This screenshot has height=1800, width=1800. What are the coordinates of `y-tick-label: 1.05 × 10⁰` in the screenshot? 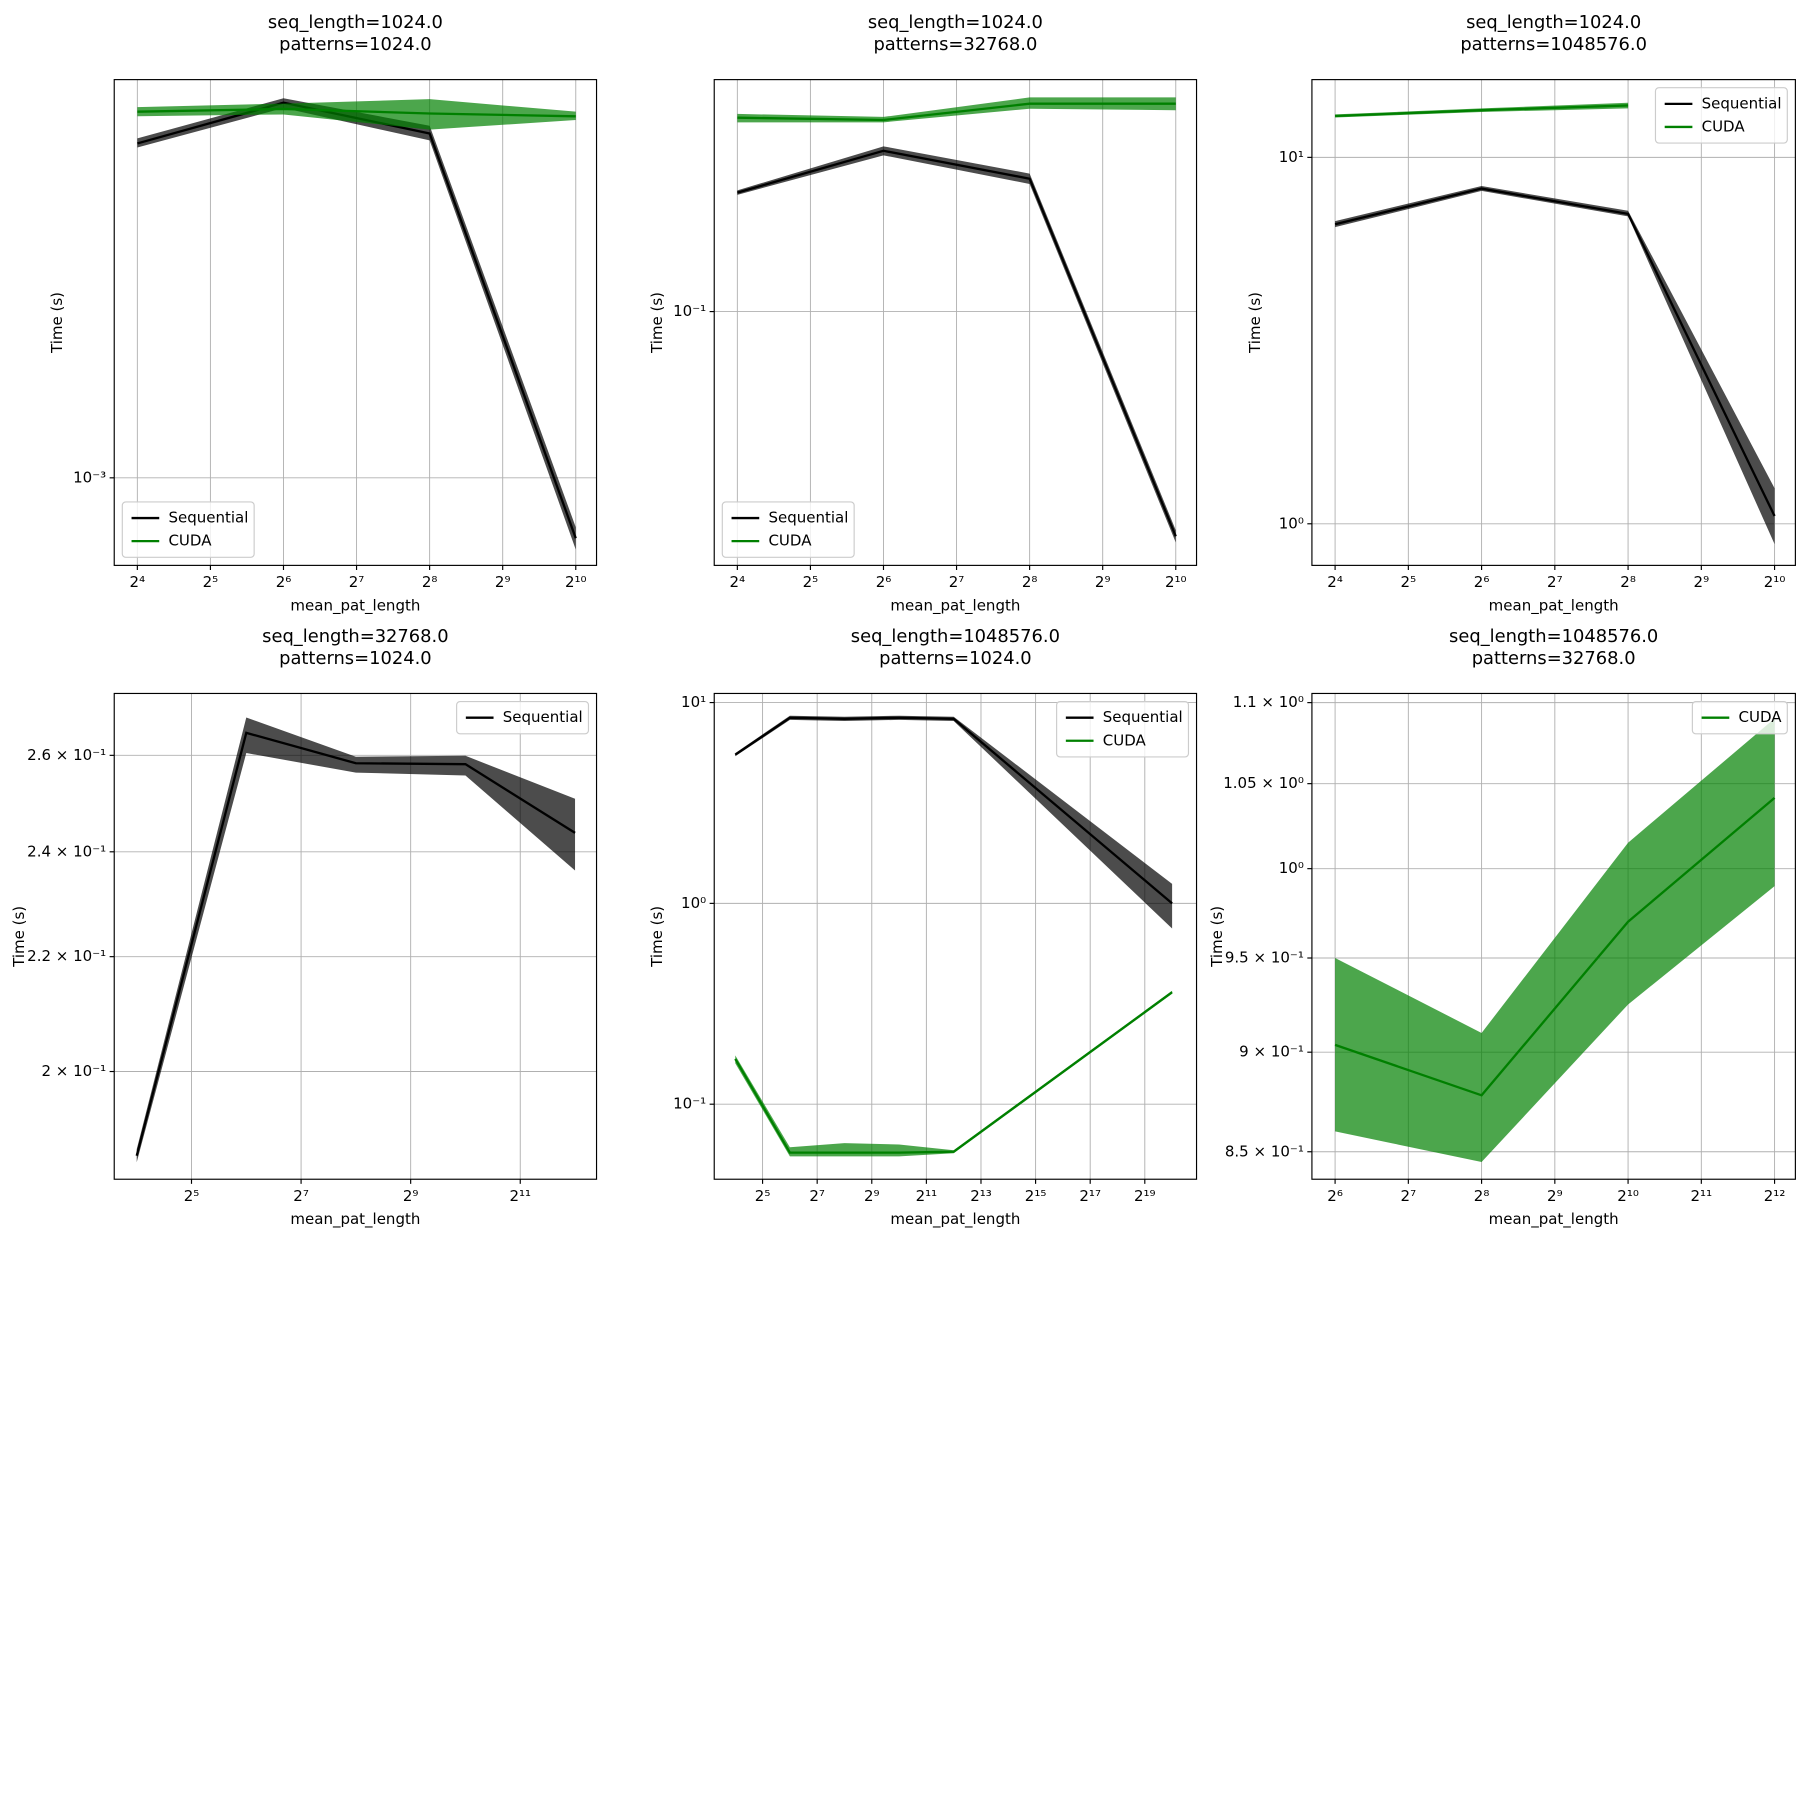 It's located at (1263, 783).